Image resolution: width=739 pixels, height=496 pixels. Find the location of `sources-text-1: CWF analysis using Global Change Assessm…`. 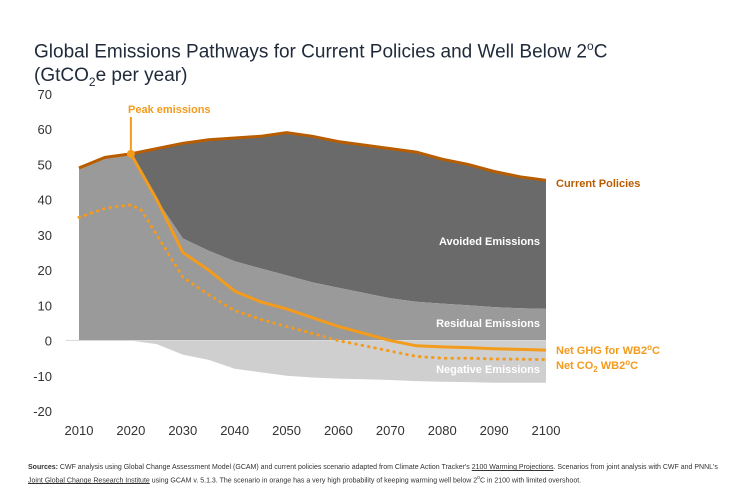

sources-text-1: CWF analysis using Global Change Assessm… is located at coordinates (264, 467).